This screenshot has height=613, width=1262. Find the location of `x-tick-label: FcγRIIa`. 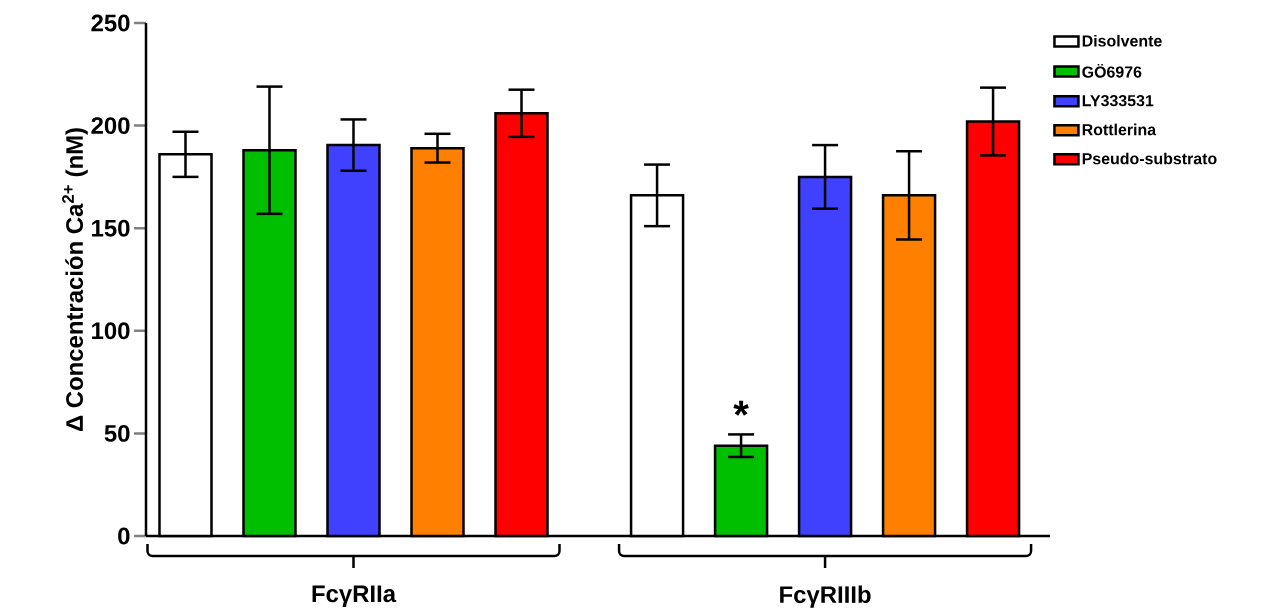

x-tick-label: FcγRIIa is located at coordinates (354, 596).